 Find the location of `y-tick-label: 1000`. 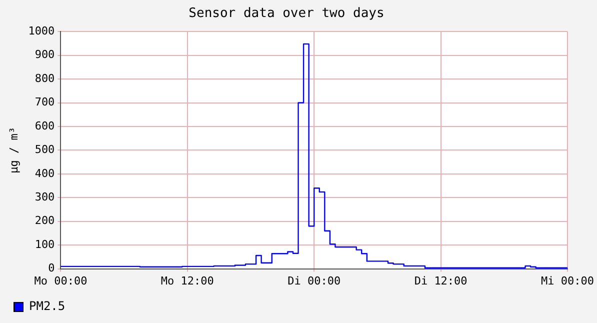

y-tick-label: 1000 is located at coordinates (41, 31).